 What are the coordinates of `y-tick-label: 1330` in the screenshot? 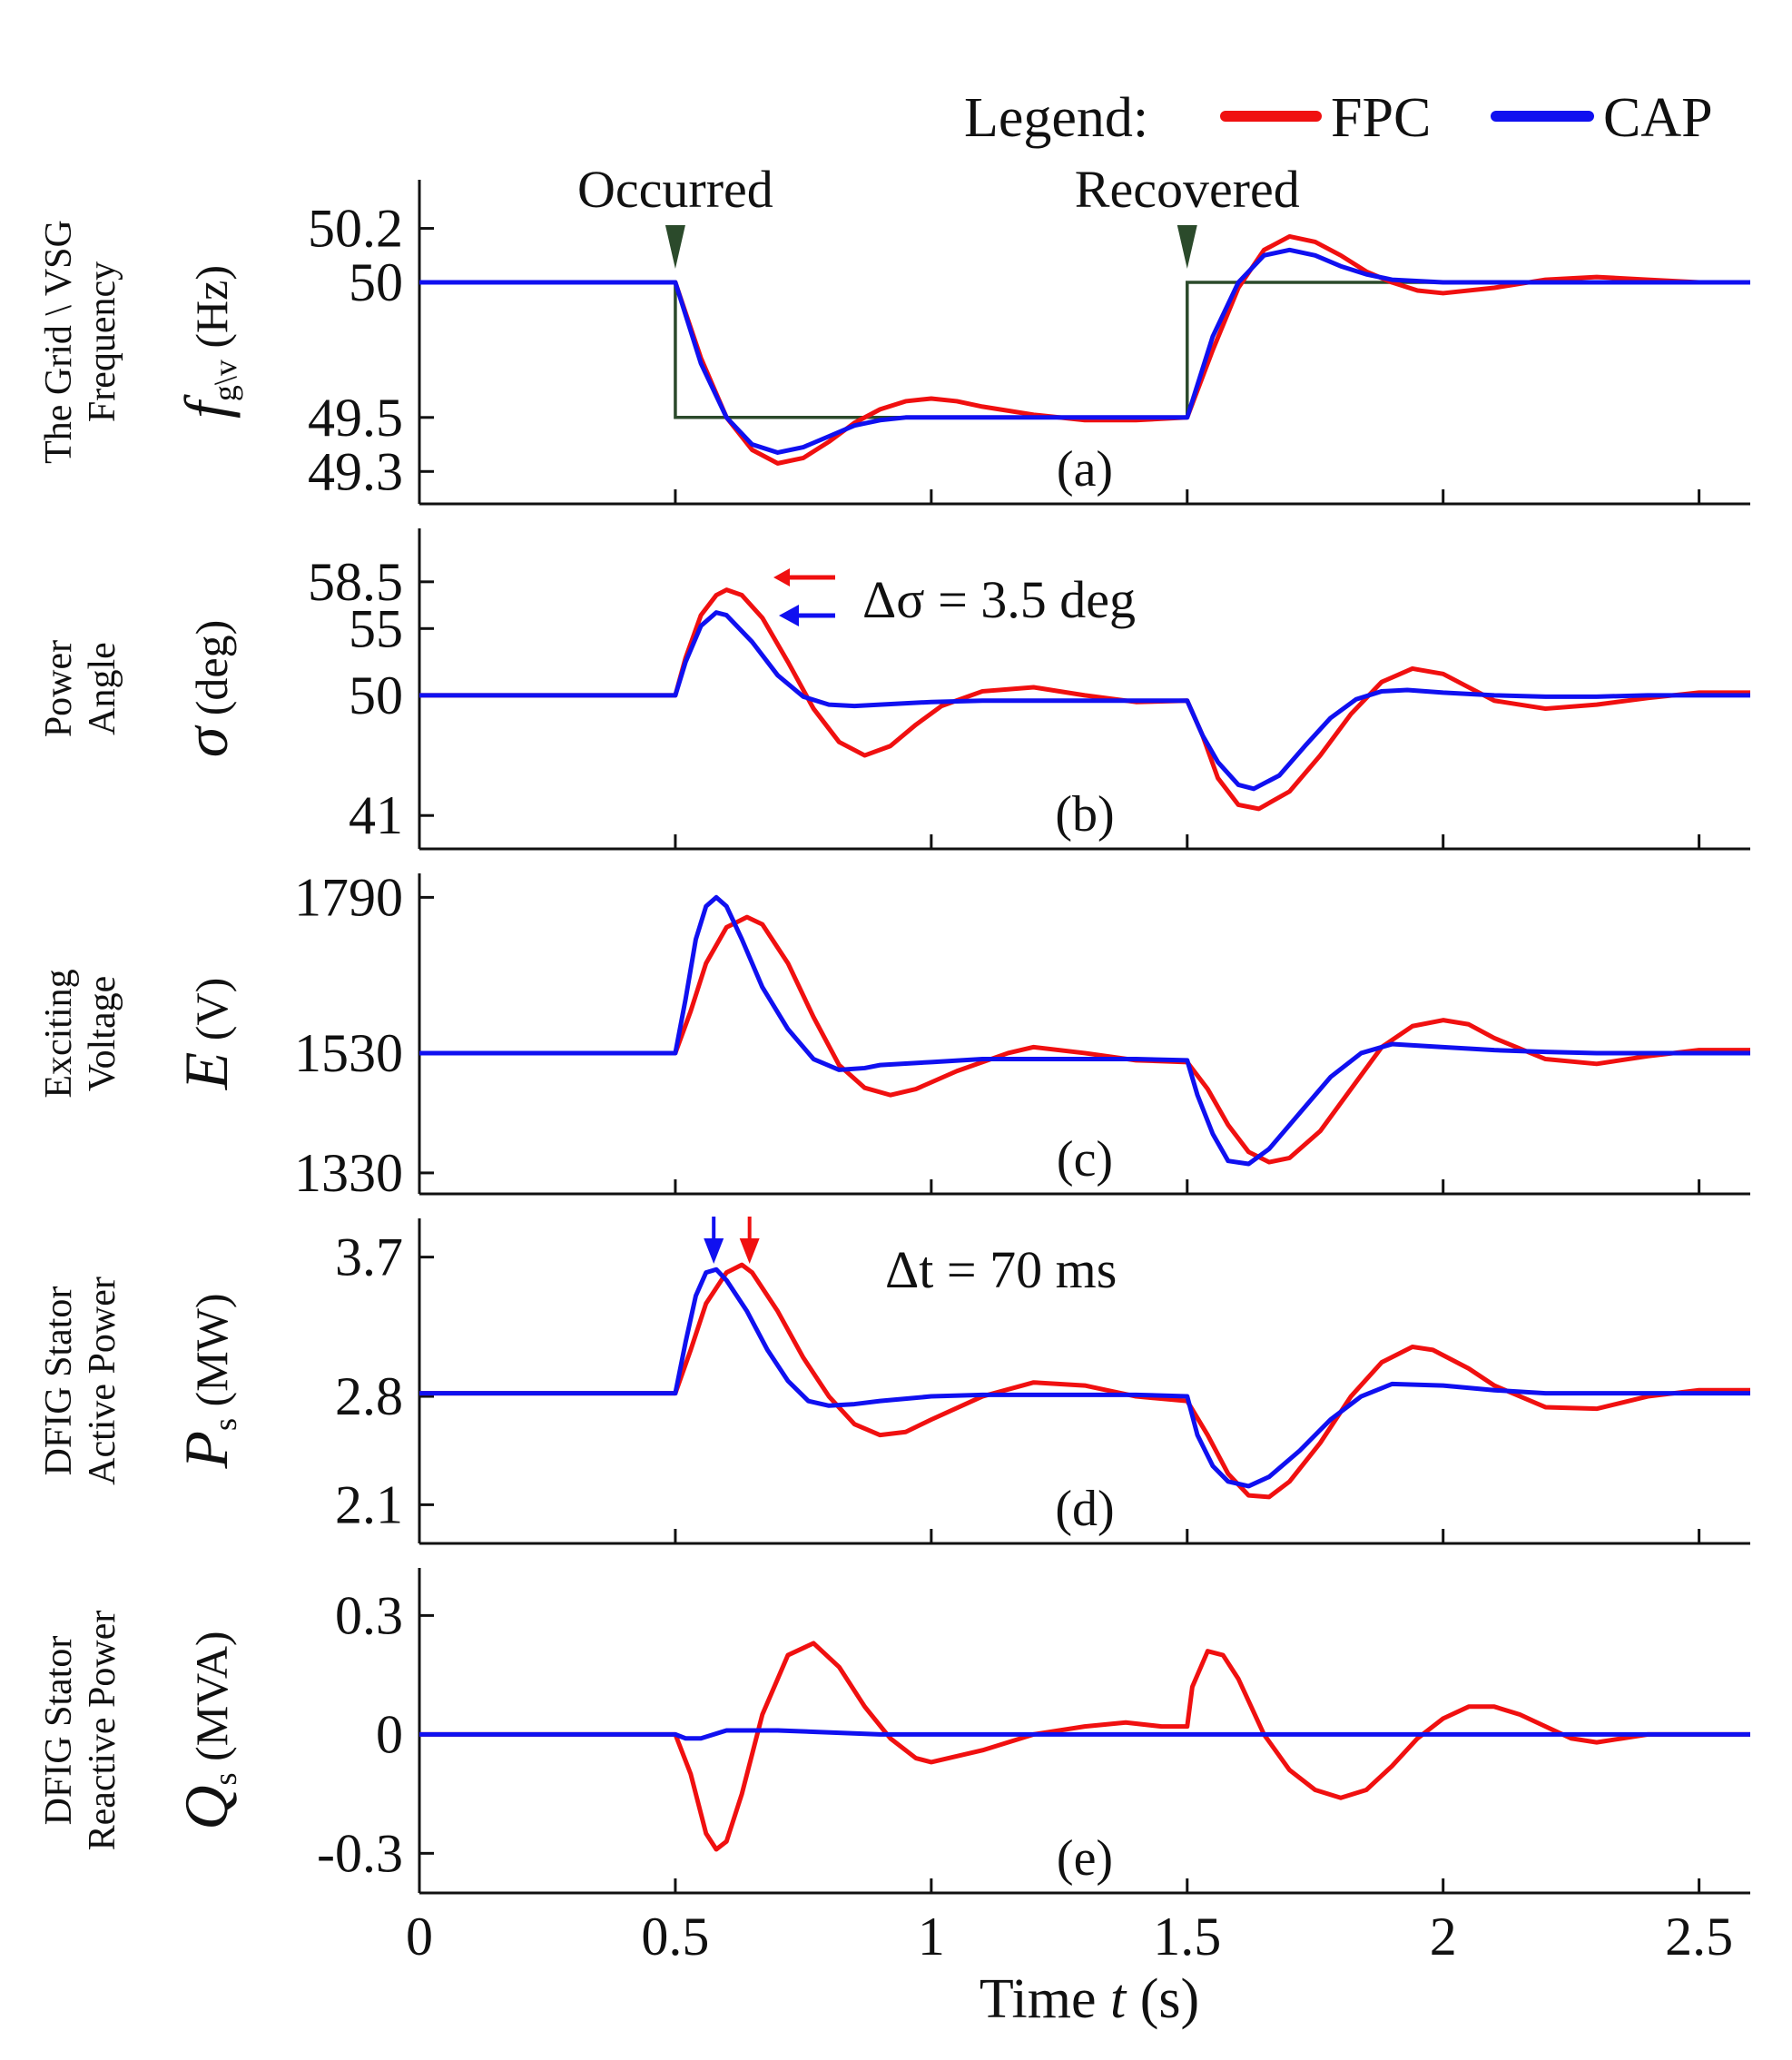 It's located at (348, 1173).